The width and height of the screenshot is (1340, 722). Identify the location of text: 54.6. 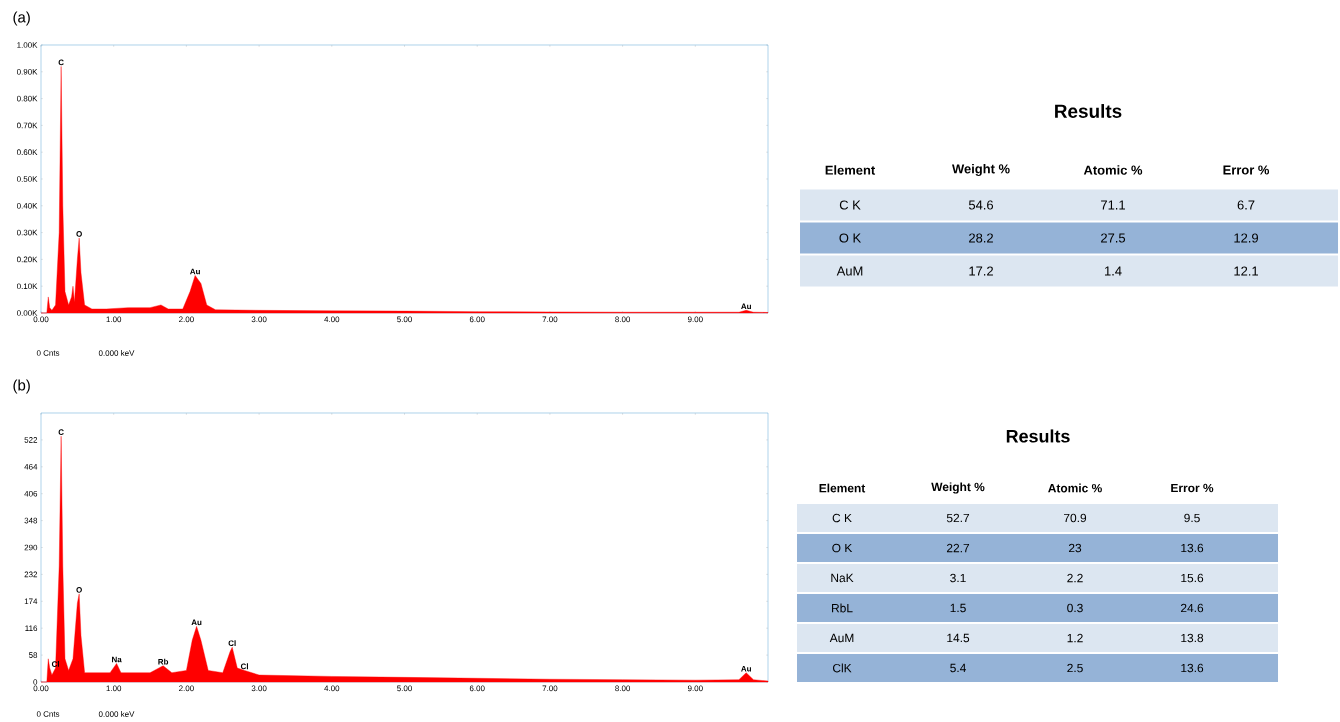
(981, 205).